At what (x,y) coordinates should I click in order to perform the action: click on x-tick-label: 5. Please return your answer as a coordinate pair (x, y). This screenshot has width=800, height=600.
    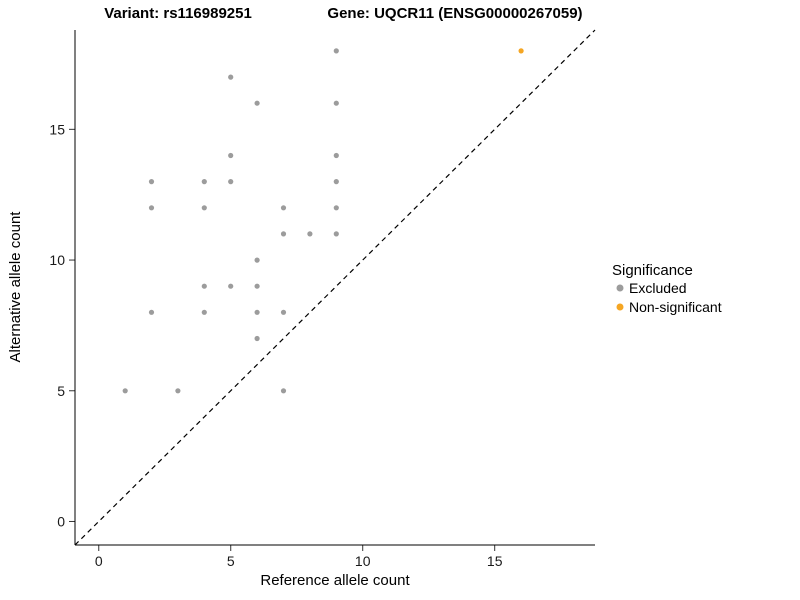
    Looking at the image, I should click on (231, 561).